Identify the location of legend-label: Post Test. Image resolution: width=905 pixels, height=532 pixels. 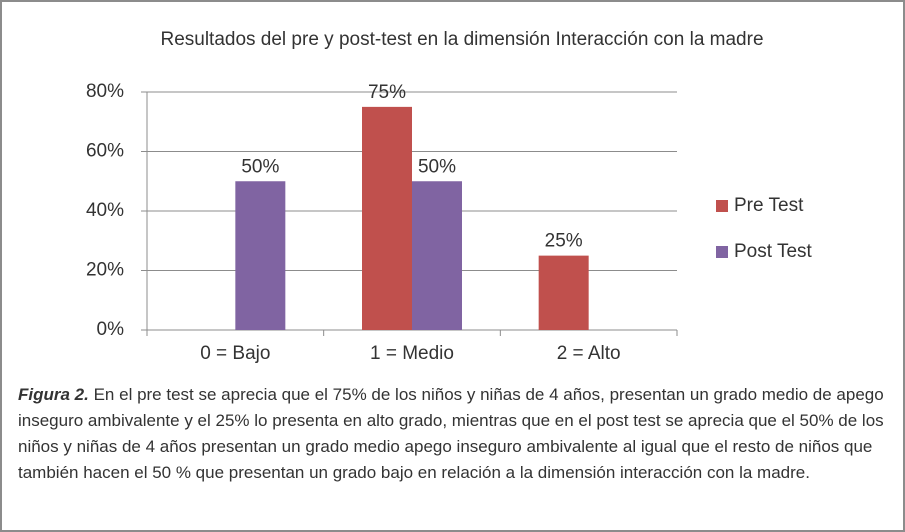
(773, 251).